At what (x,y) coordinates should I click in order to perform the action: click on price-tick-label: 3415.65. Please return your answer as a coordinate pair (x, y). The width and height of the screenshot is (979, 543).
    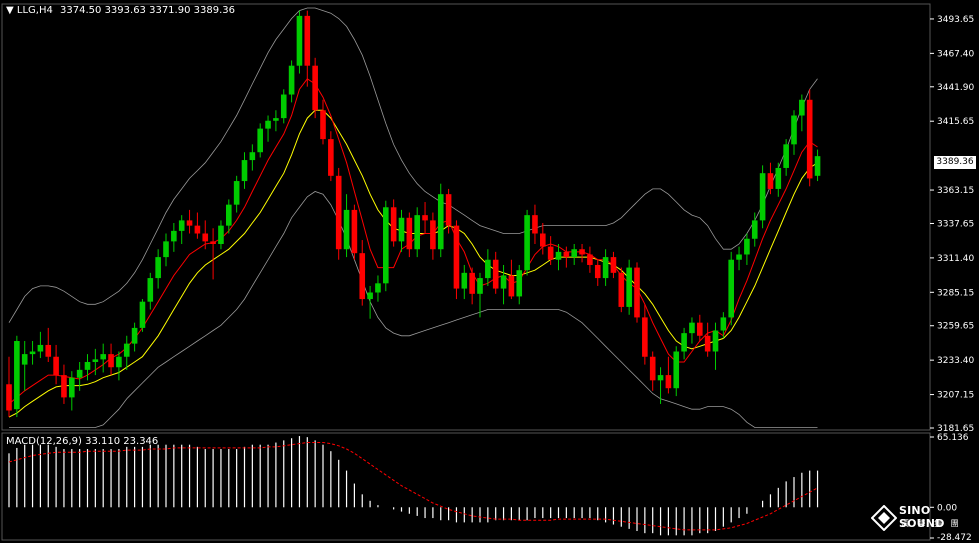
    Looking at the image, I should click on (955, 122).